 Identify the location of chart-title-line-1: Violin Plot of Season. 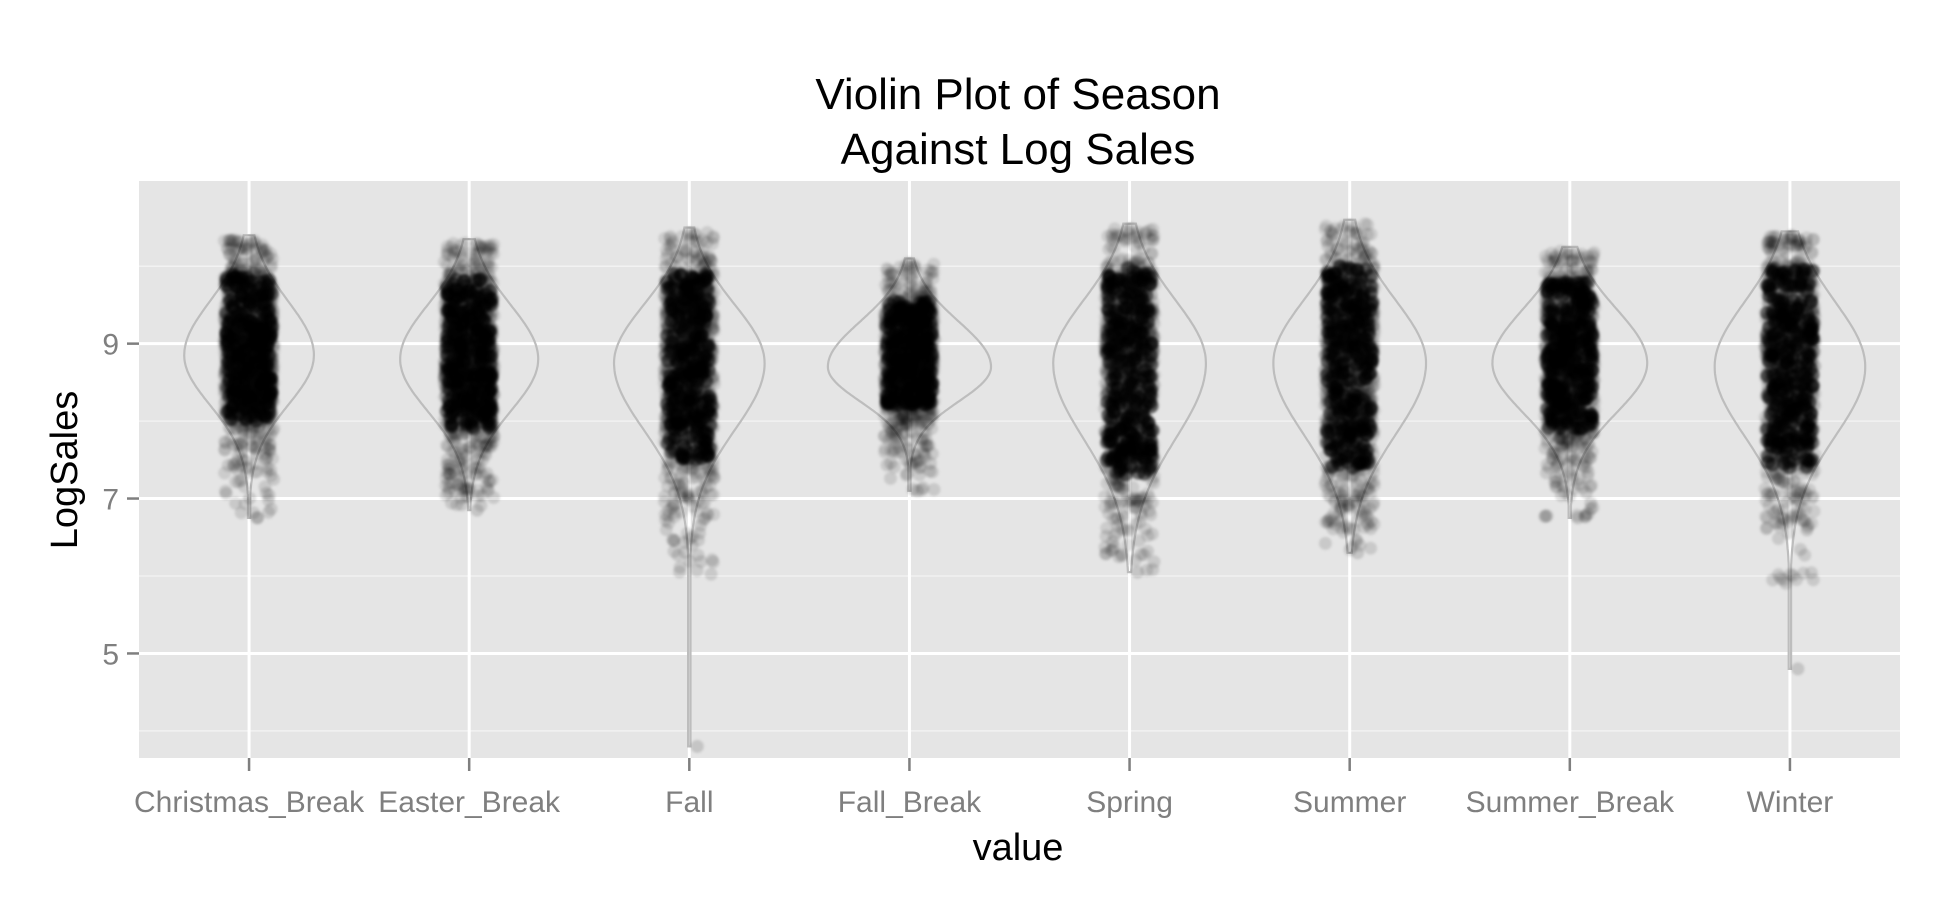
(1017, 94).